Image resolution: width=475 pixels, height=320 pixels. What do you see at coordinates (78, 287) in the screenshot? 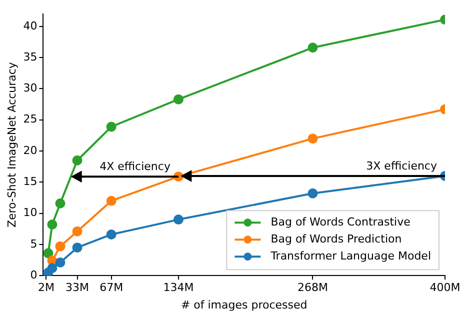
I see `x-tick-label: 33M` at bounding box center [78, 287].